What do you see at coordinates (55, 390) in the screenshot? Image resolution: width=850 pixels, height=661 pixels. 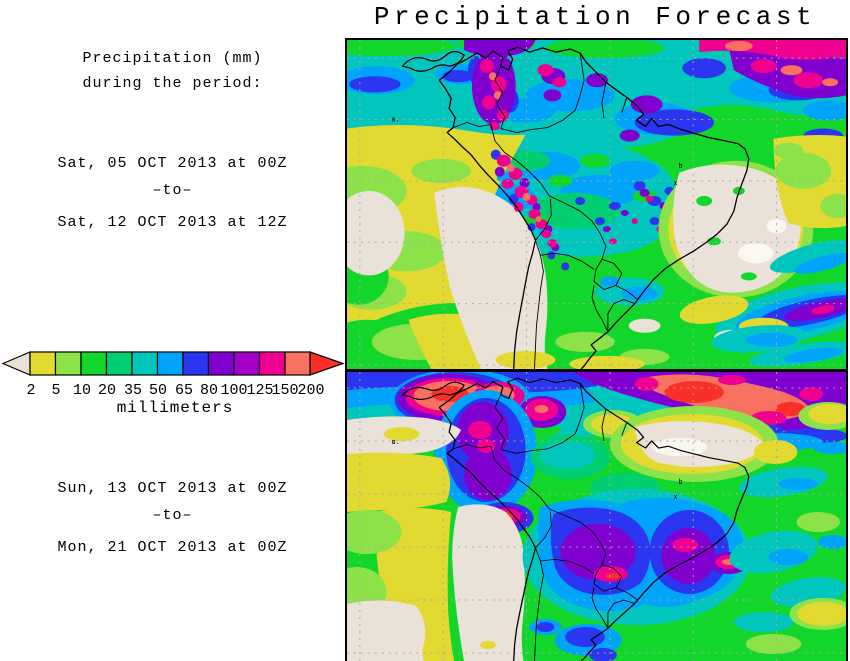 I see `scale-tick-label: 5` at bounding box center [55, 390].